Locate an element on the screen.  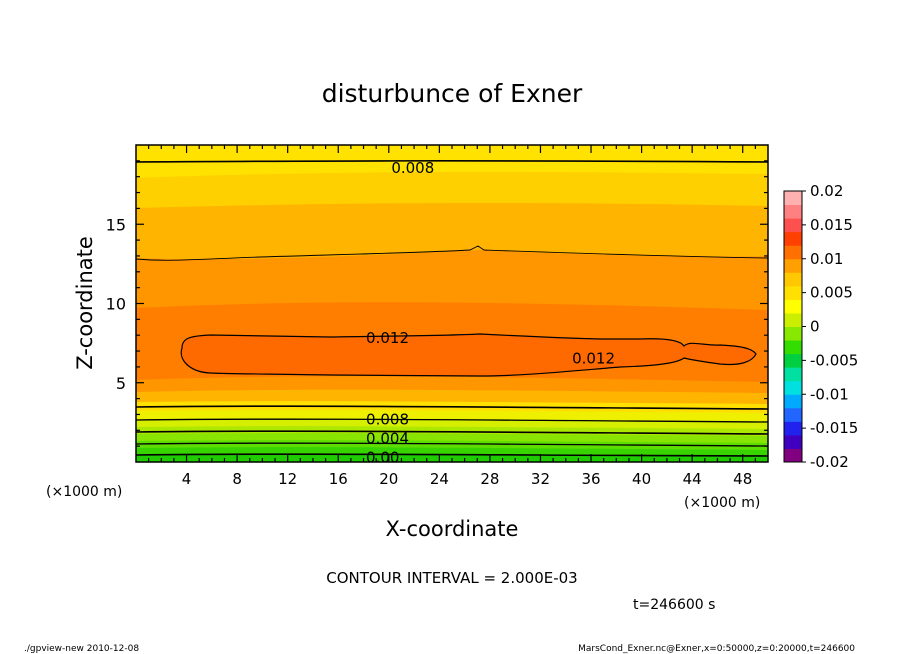
y-tick-labels: 5 10 15 is located at coordinates (116, 304).